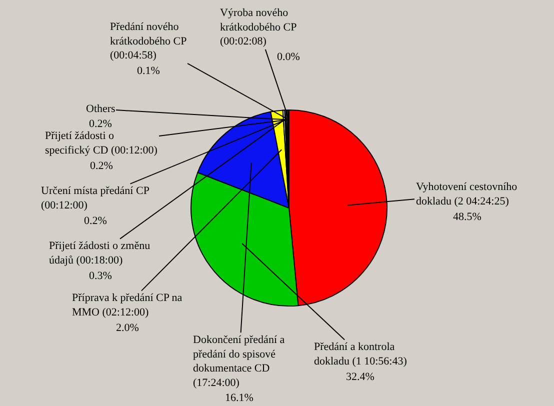 This screenshot has width=554, height=406. I want to click on data-label: 48.5%, so click(467, 217).